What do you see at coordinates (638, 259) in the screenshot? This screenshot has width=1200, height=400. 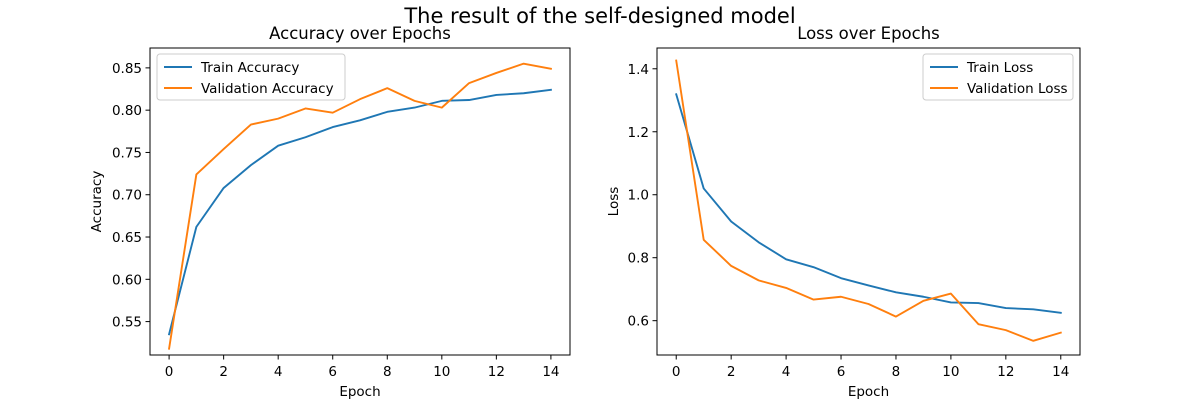 I see `loss-y-tick-label: 0.8` at bounding box center [638, 259].